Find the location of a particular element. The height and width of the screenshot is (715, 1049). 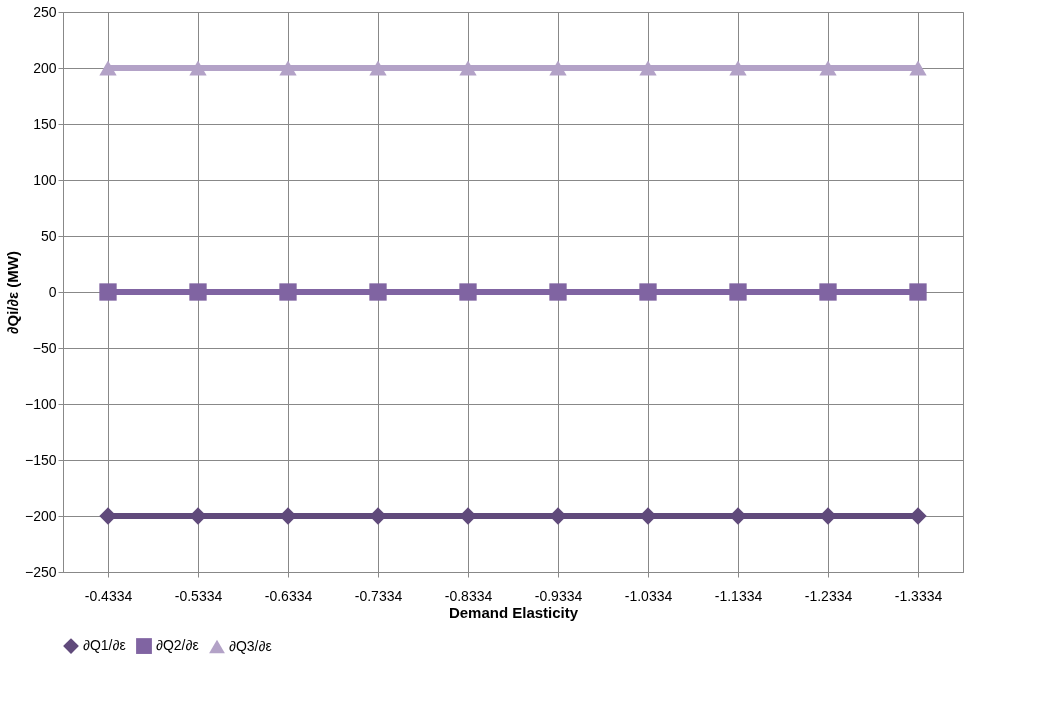

y-tick-label: 250 is located at coordinates (45, 11).